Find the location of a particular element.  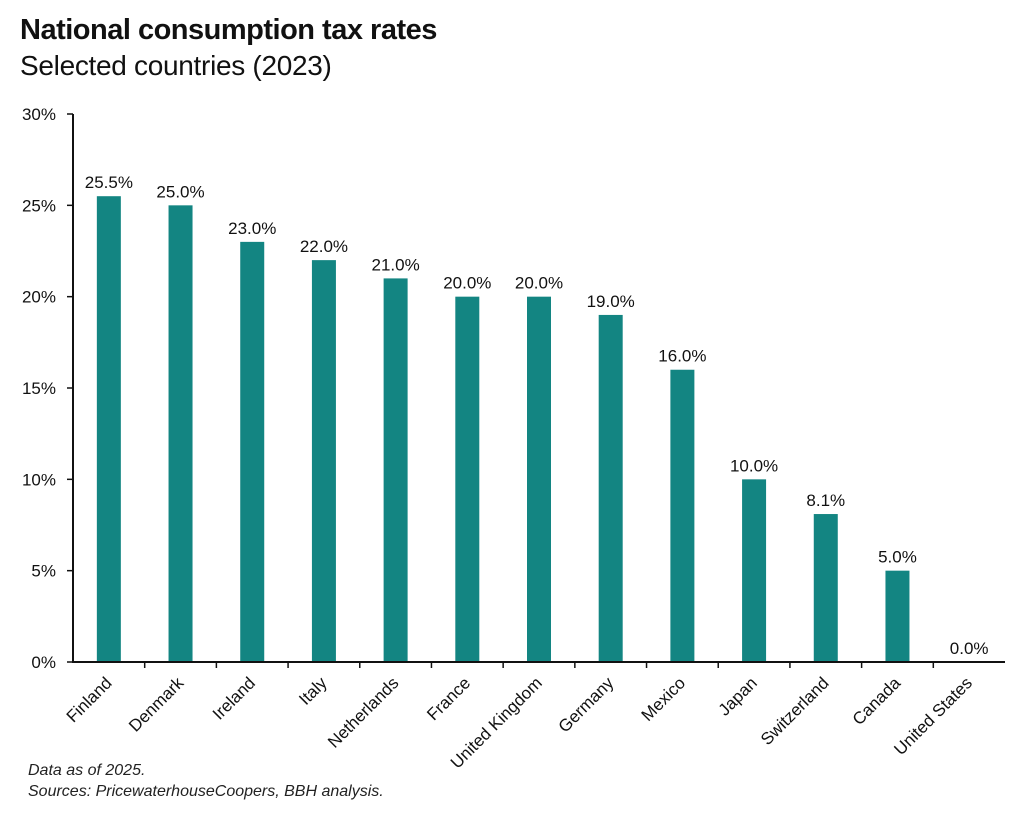

data-label: 10.0% is located at coordinates (754, 465).